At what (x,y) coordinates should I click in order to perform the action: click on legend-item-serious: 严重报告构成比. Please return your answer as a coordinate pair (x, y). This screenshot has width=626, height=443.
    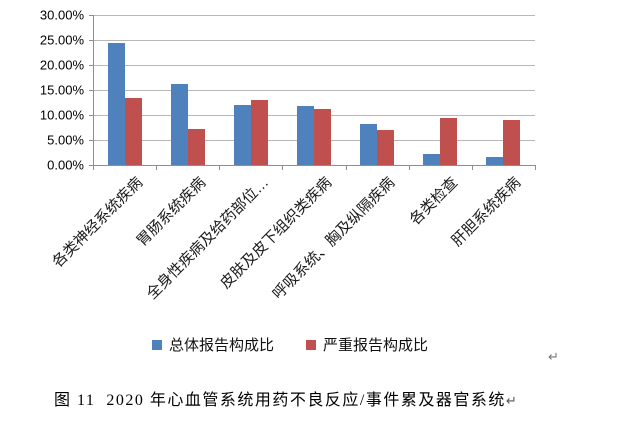
    Looking at the image, I should click on (367, 344).